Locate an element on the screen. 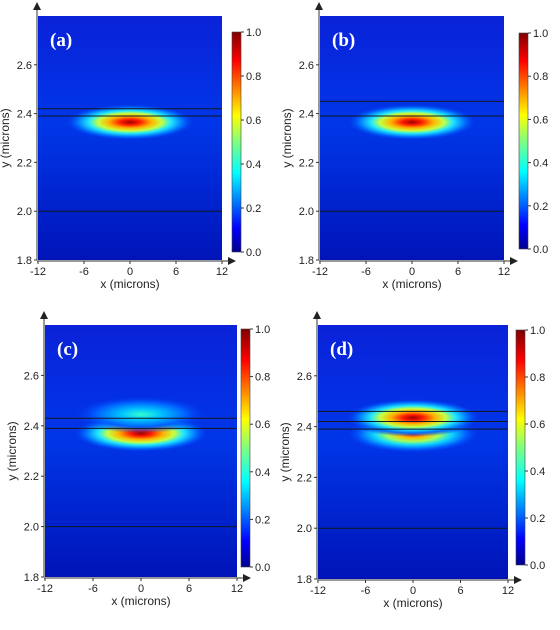 This screenshot has width=560, height=630. panel-label: (d) is located at coordinates (341, 349).